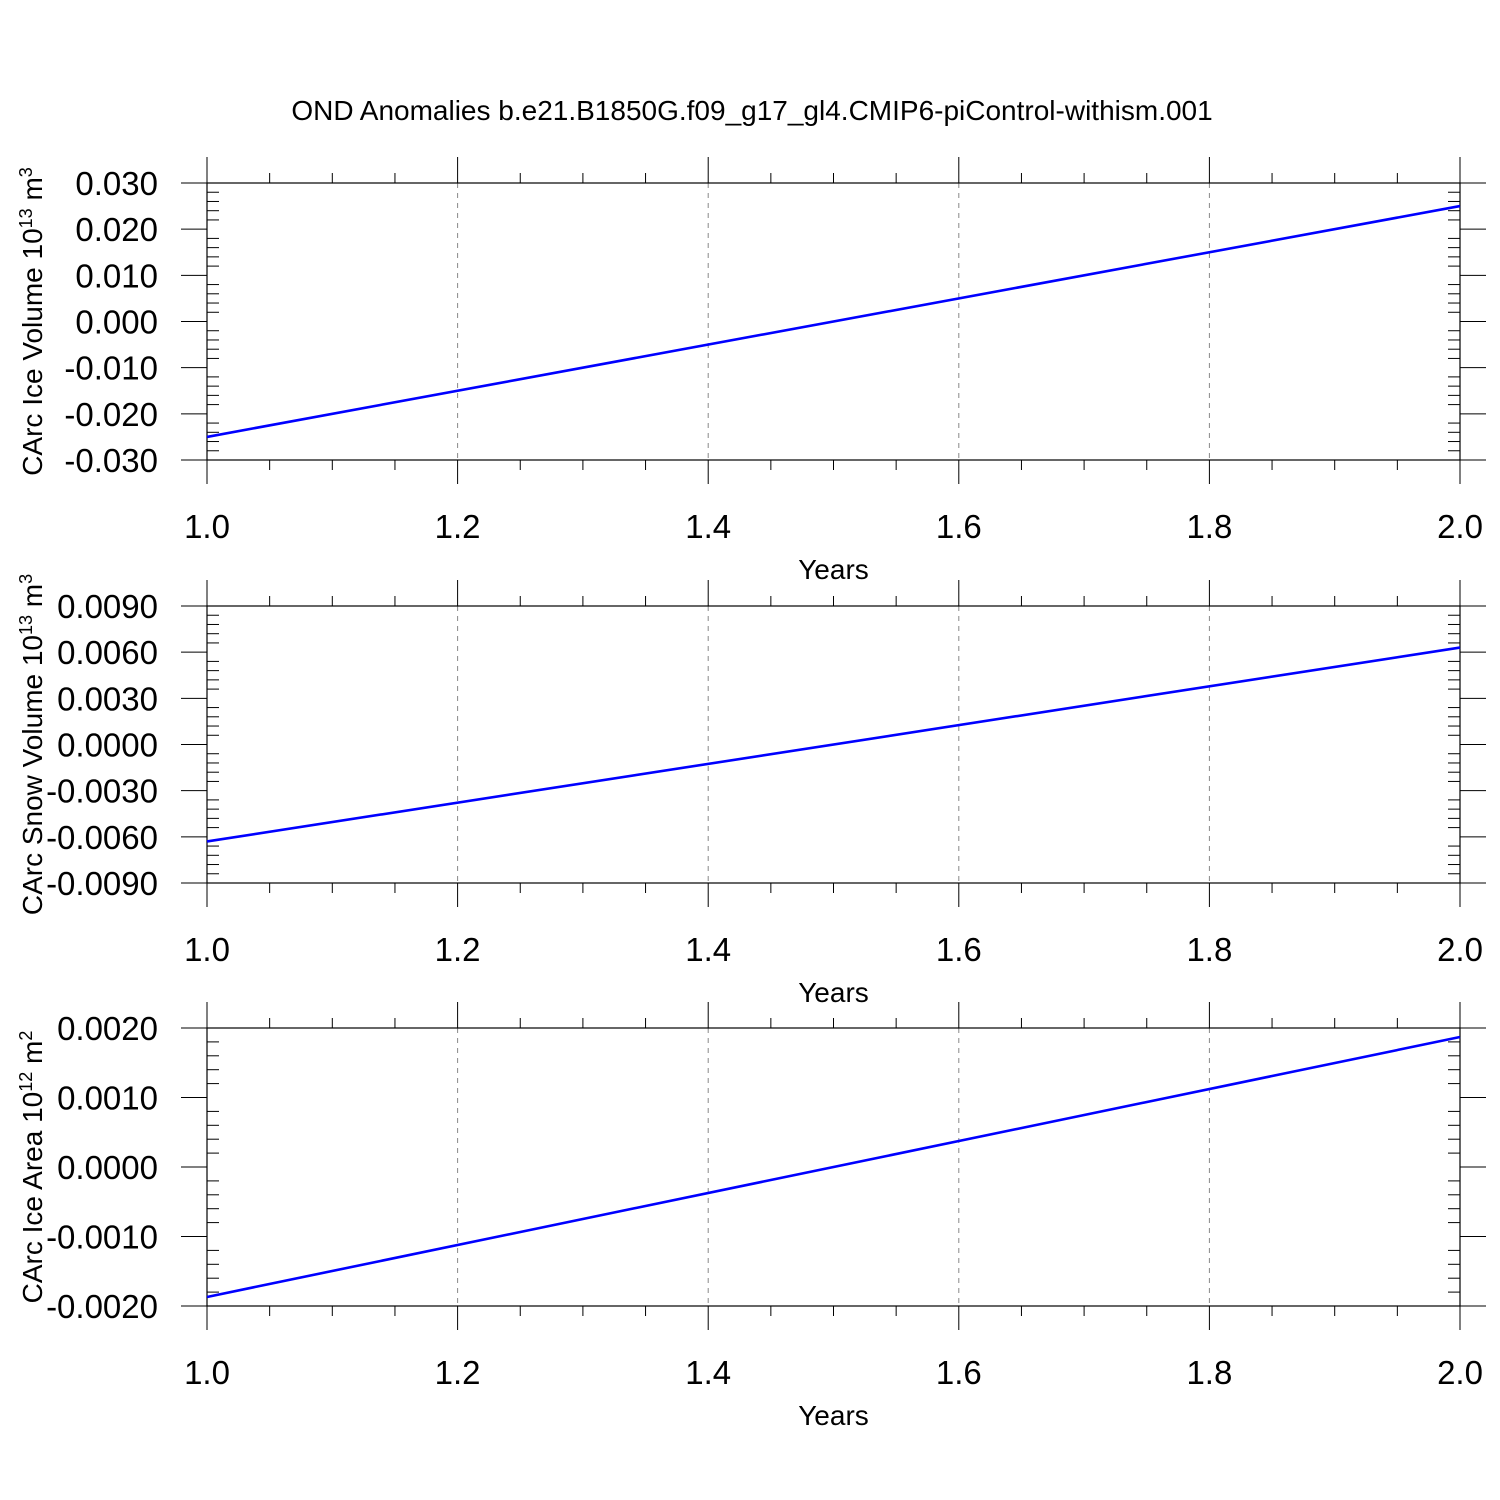 This screenshot has height=1500, width=1500. What do you see at coordinates (111, 460) in the screenshot?
I see `y-tick-label: -0.030` at bounding box center [111, 460].